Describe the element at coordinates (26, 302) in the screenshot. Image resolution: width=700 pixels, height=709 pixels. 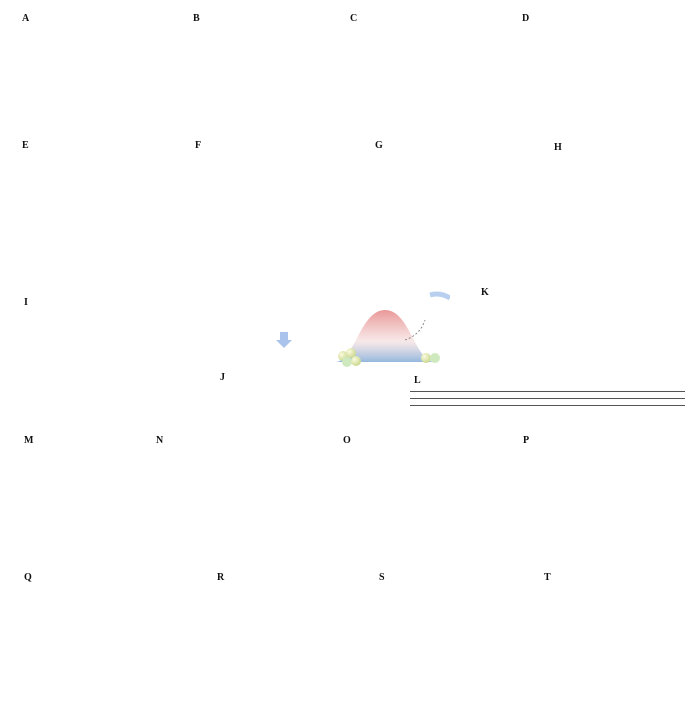
I see `panel-label-i: I` at that location.